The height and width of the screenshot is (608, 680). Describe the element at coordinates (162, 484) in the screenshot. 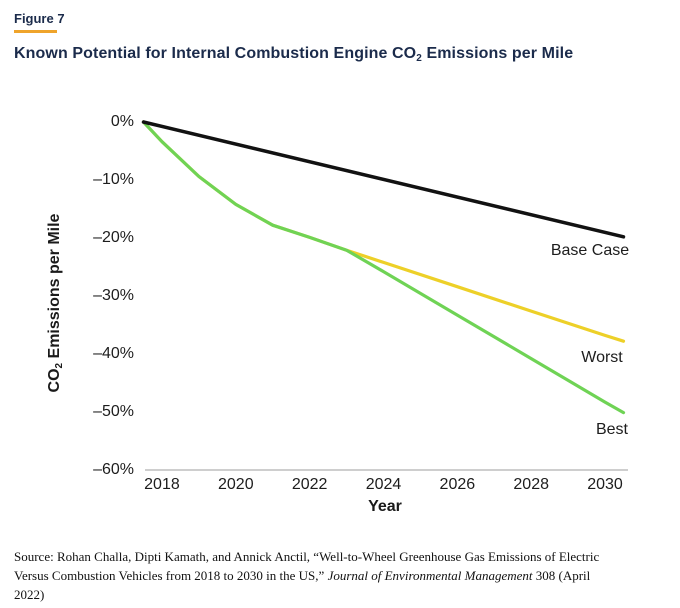

I see `x-tick-label: 2018` at that location.